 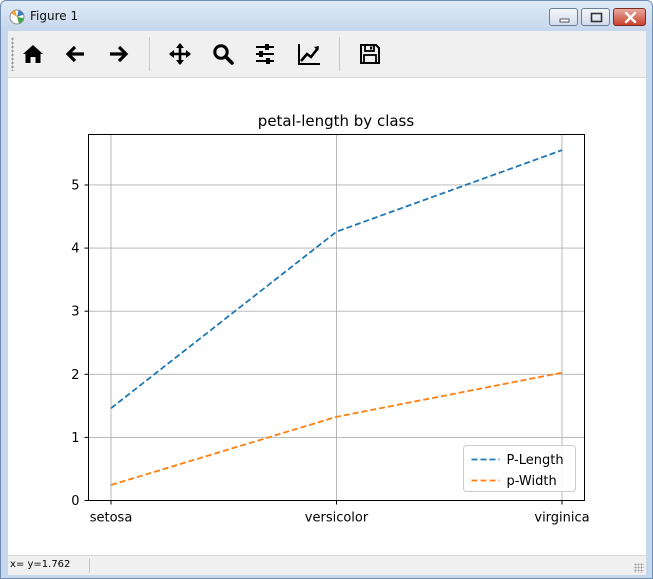 What do you see at coordinates (75, 312) in the screenshot?
I see `y-tick-label: 3` at bounding box center [75, 312].